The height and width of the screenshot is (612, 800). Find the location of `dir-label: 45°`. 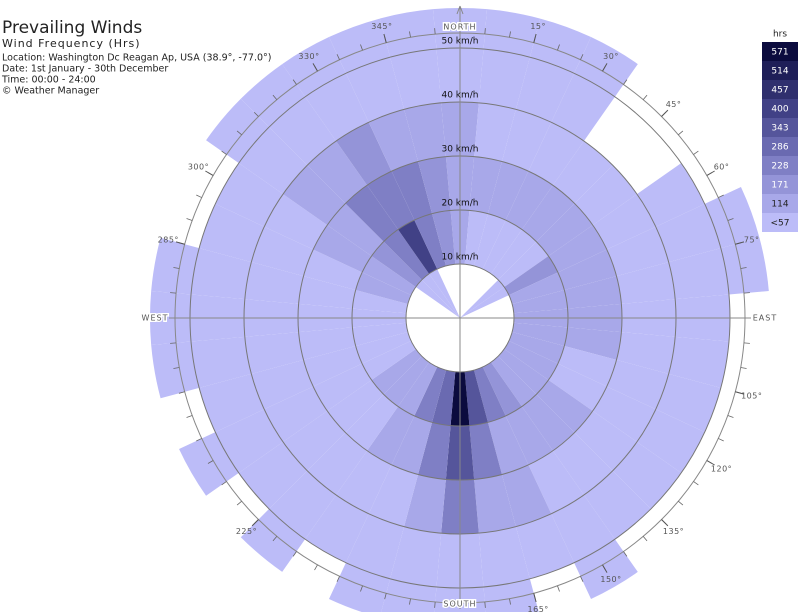

dir-label: 45° is located at coordinates (674, 104).